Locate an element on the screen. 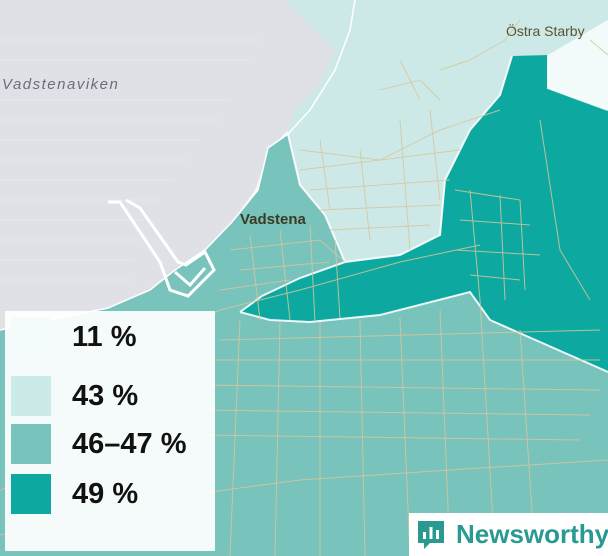  bay-label: Vadstenaviken is located at coordinates (61, 84).